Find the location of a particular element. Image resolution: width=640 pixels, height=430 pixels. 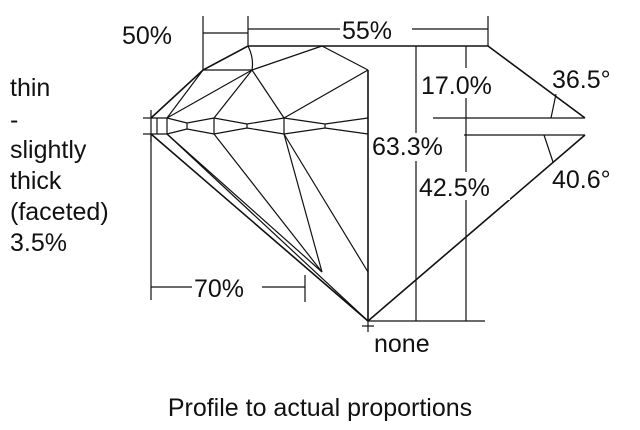

girdle-line: - is located at coordinates (14, 120).